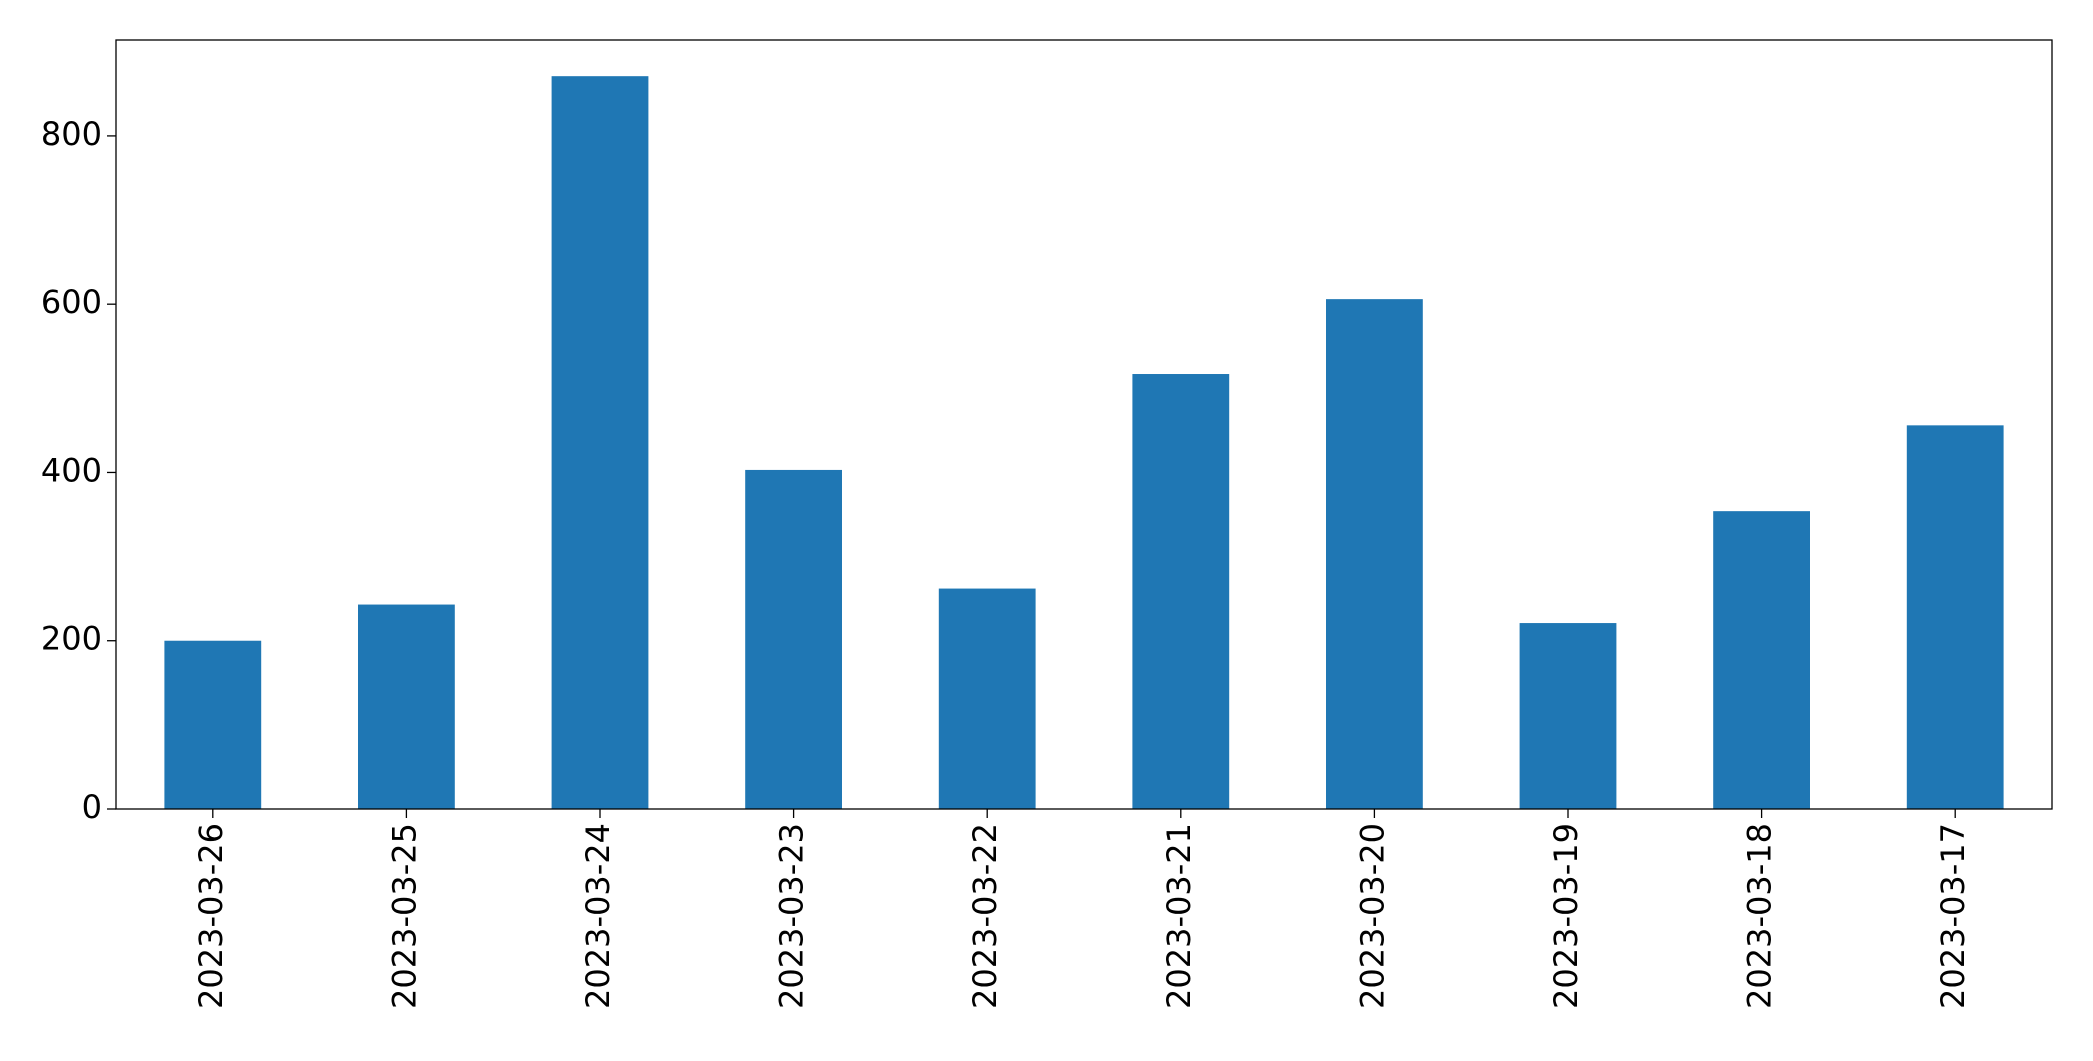 This screenshot has height=1061, width=2093. What do you see at coordinates (1953, 916) in the screenshot?
I see `x-tick-label: 2023-03-17` at bounding box center [1953, 916].